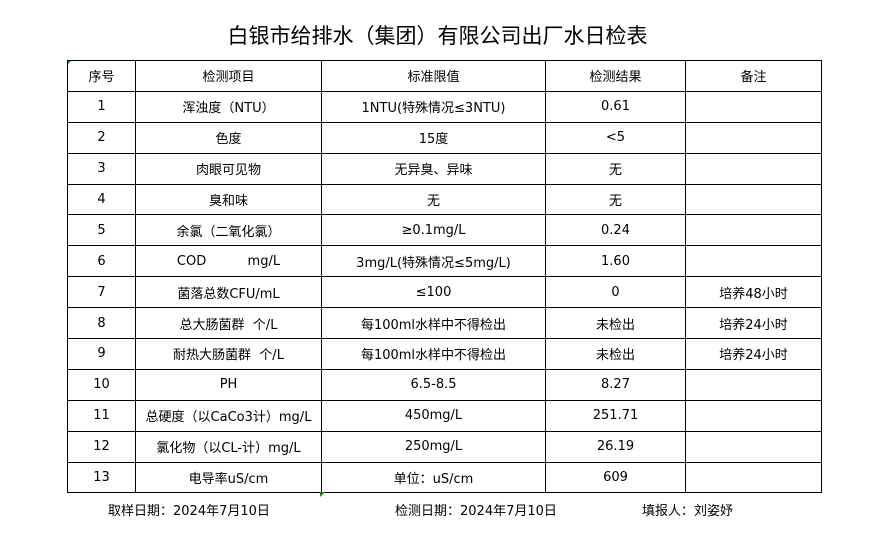 The width and height of the screenshot is (875, 550). What do you see at coordinates (753, 292) in the screenshot?
I see `cell-remark: 培养48小时` at bounding box center [753, 292].